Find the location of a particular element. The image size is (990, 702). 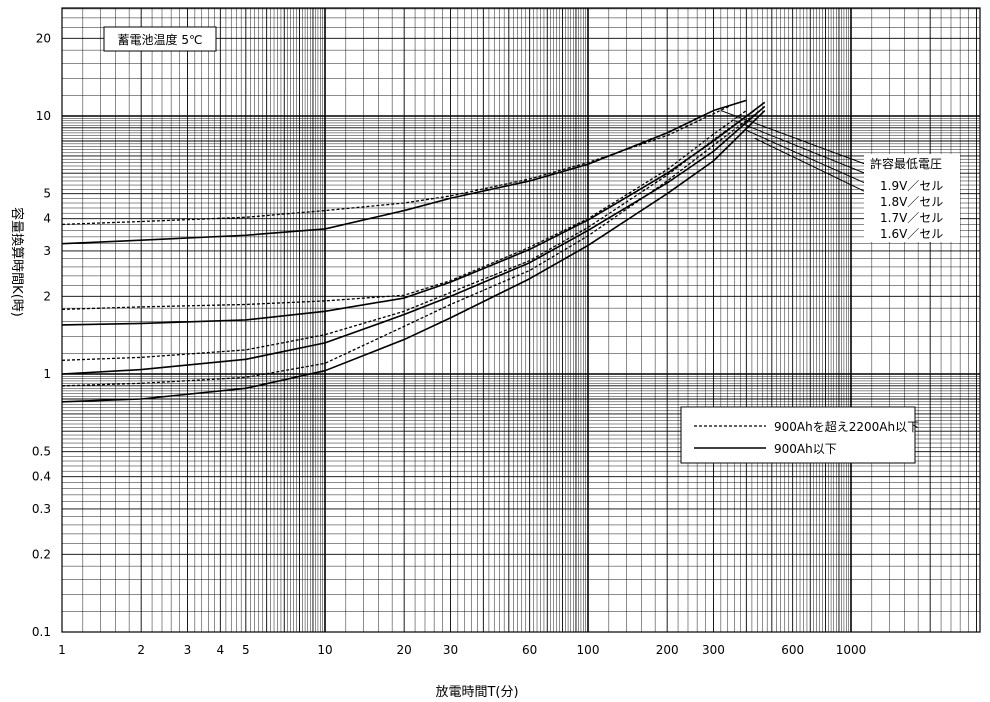

y-tick-label: 20 is located at coordinates (43, 38).